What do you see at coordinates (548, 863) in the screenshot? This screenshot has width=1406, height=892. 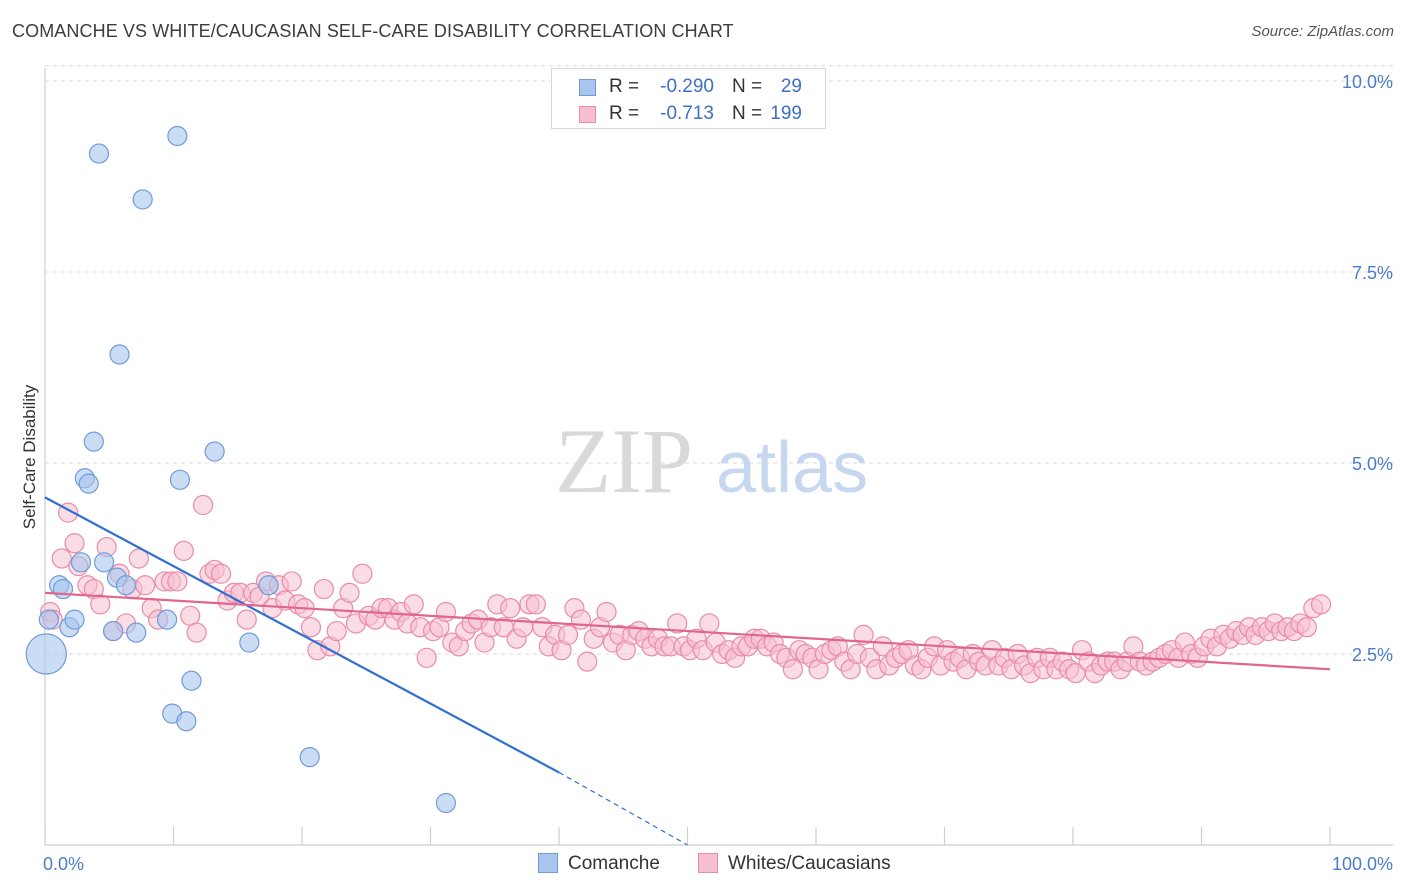 I see `bottom-legend-swatch-comanche` at bounding box center [548, 863].